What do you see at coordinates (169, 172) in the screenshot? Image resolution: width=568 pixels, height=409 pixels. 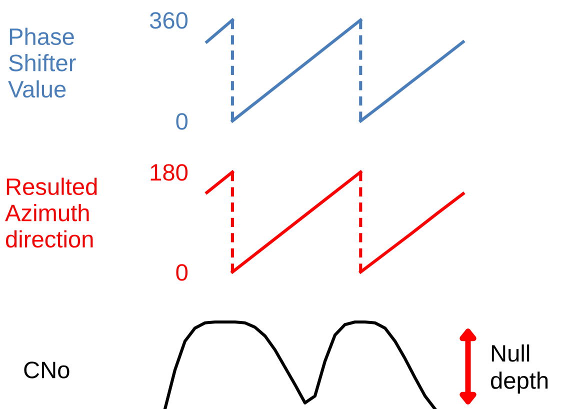 I see `y-tick-label: 180` at bounding box center [169, 172].